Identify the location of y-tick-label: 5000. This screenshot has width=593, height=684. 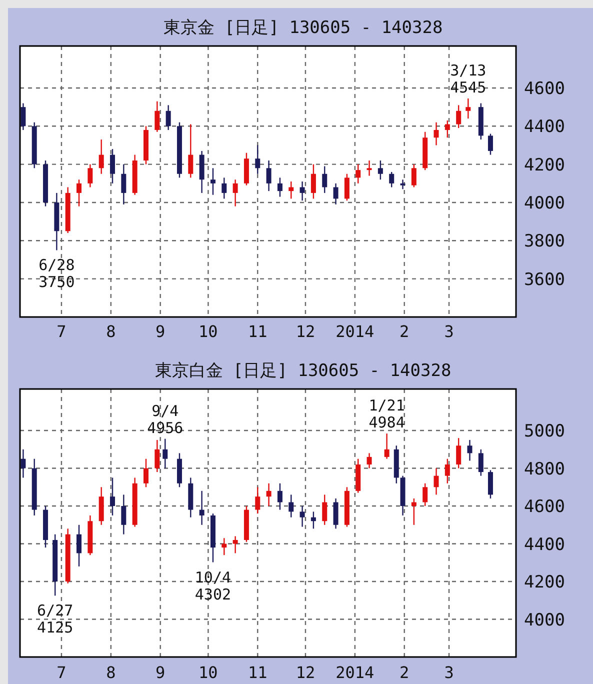
(544, 432).